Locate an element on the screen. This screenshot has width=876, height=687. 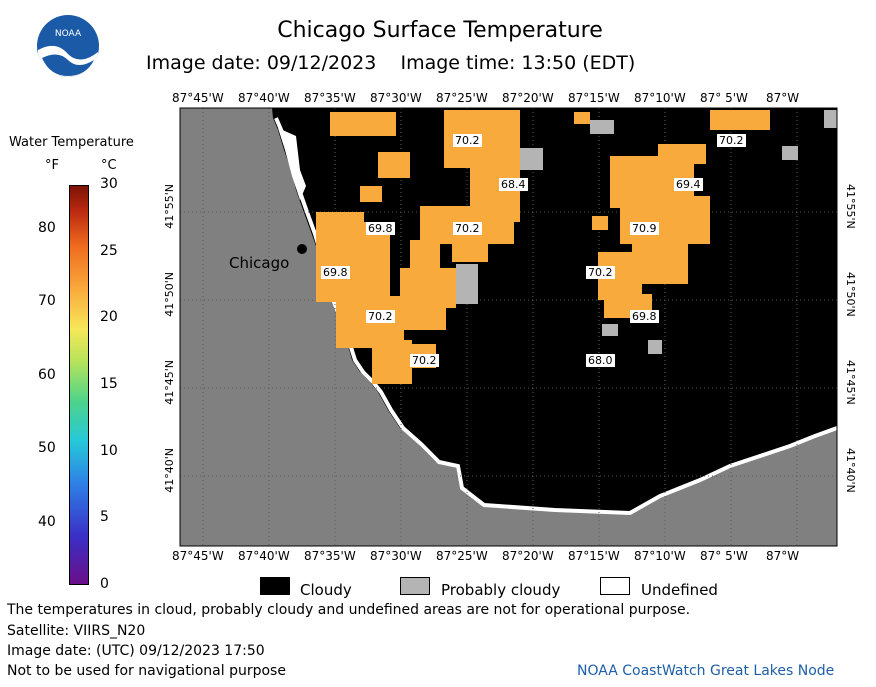
navigation-warning: Not to be used for navigational purpose is located at coordinates (146, 671).